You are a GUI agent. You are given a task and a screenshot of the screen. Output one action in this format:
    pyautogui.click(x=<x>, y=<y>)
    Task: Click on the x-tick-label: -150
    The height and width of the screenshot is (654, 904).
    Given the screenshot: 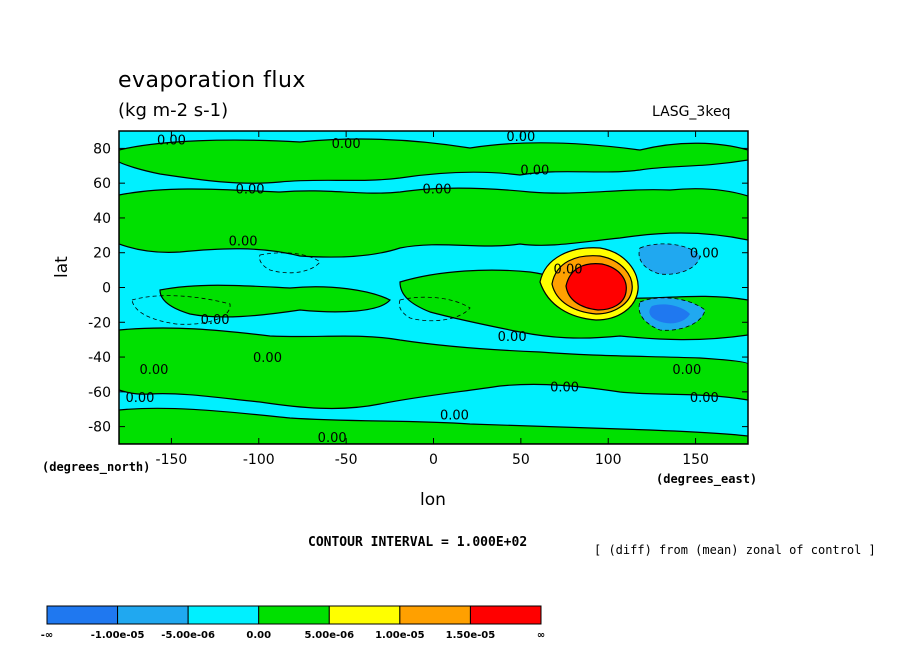 What is the action you would take?
    pyautogui.click(x=172, y=460)
    